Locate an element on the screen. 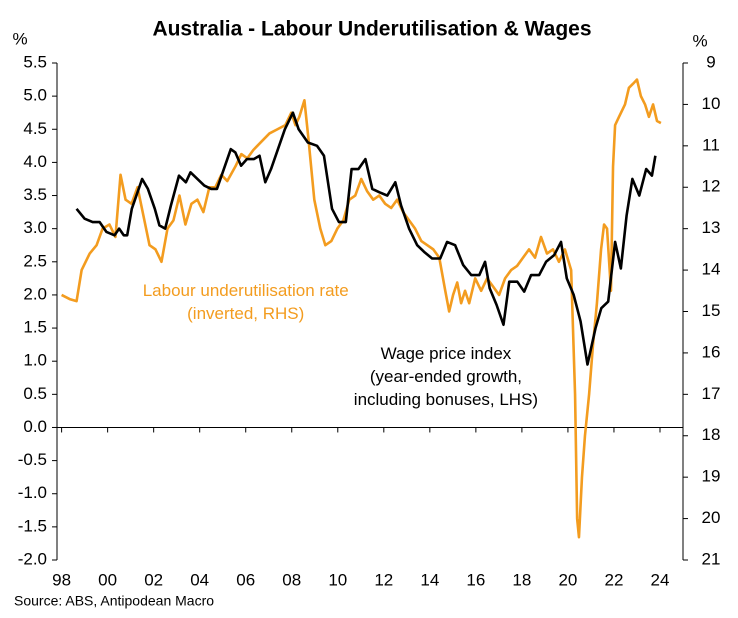  y2-tick-label: 12 is located at coordinates (711, 186).